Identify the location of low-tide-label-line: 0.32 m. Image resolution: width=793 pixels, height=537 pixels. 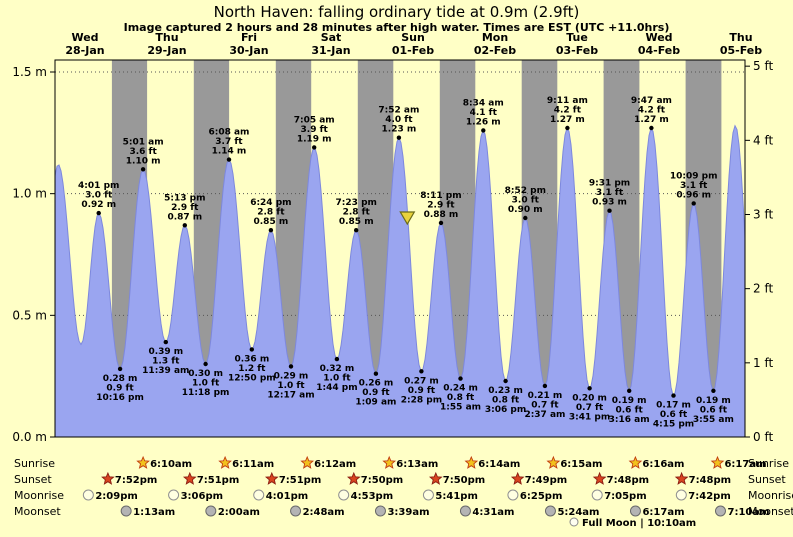
(337, 369).